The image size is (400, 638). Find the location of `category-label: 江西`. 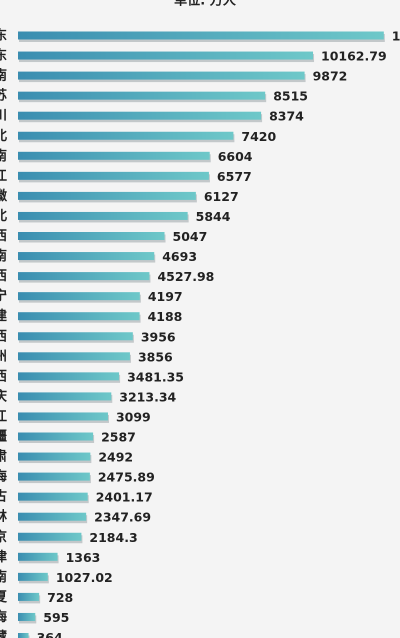

category-label: 江西 is located at coordinates (3, 276).